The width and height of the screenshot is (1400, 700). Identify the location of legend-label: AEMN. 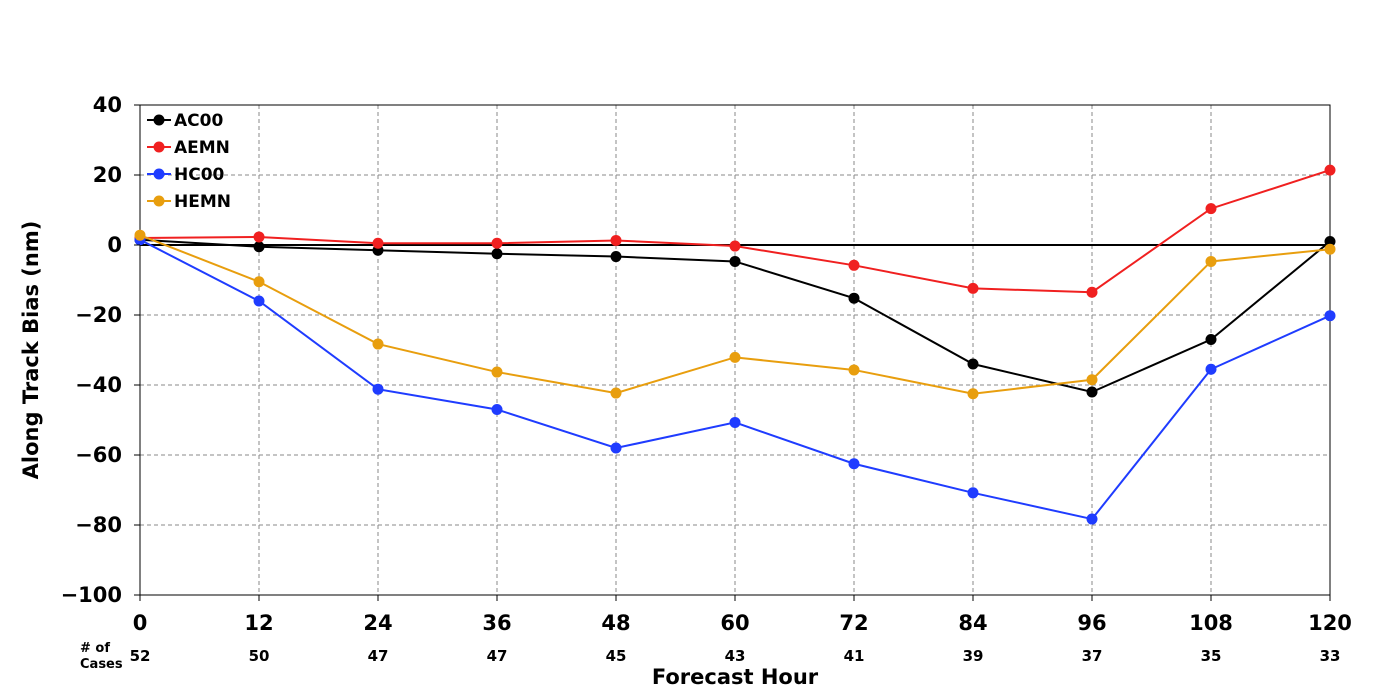
(202, 148).